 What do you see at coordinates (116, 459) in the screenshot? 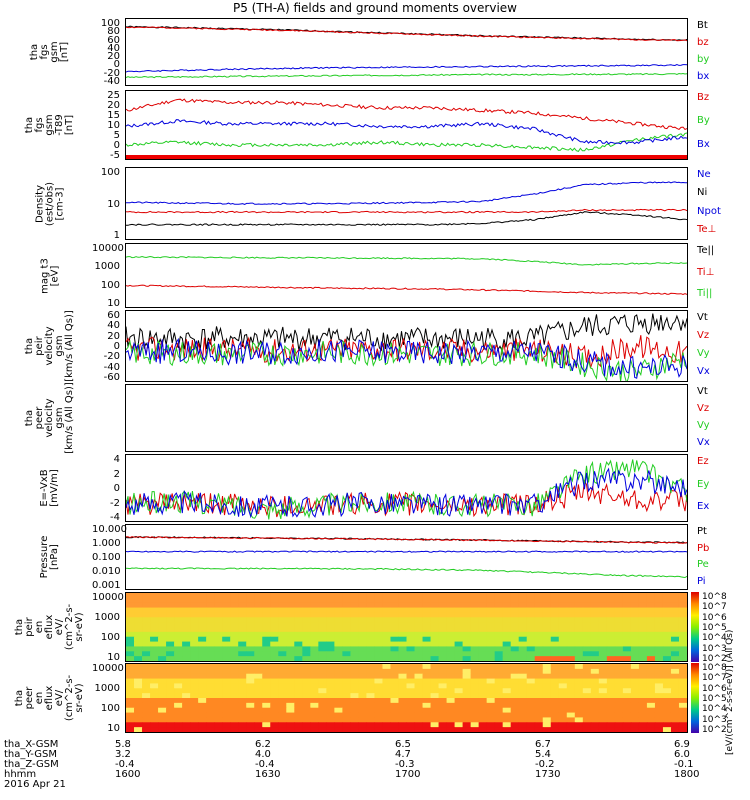
I see `panel-7-ytick: 4` at bounding box center [116, 459].